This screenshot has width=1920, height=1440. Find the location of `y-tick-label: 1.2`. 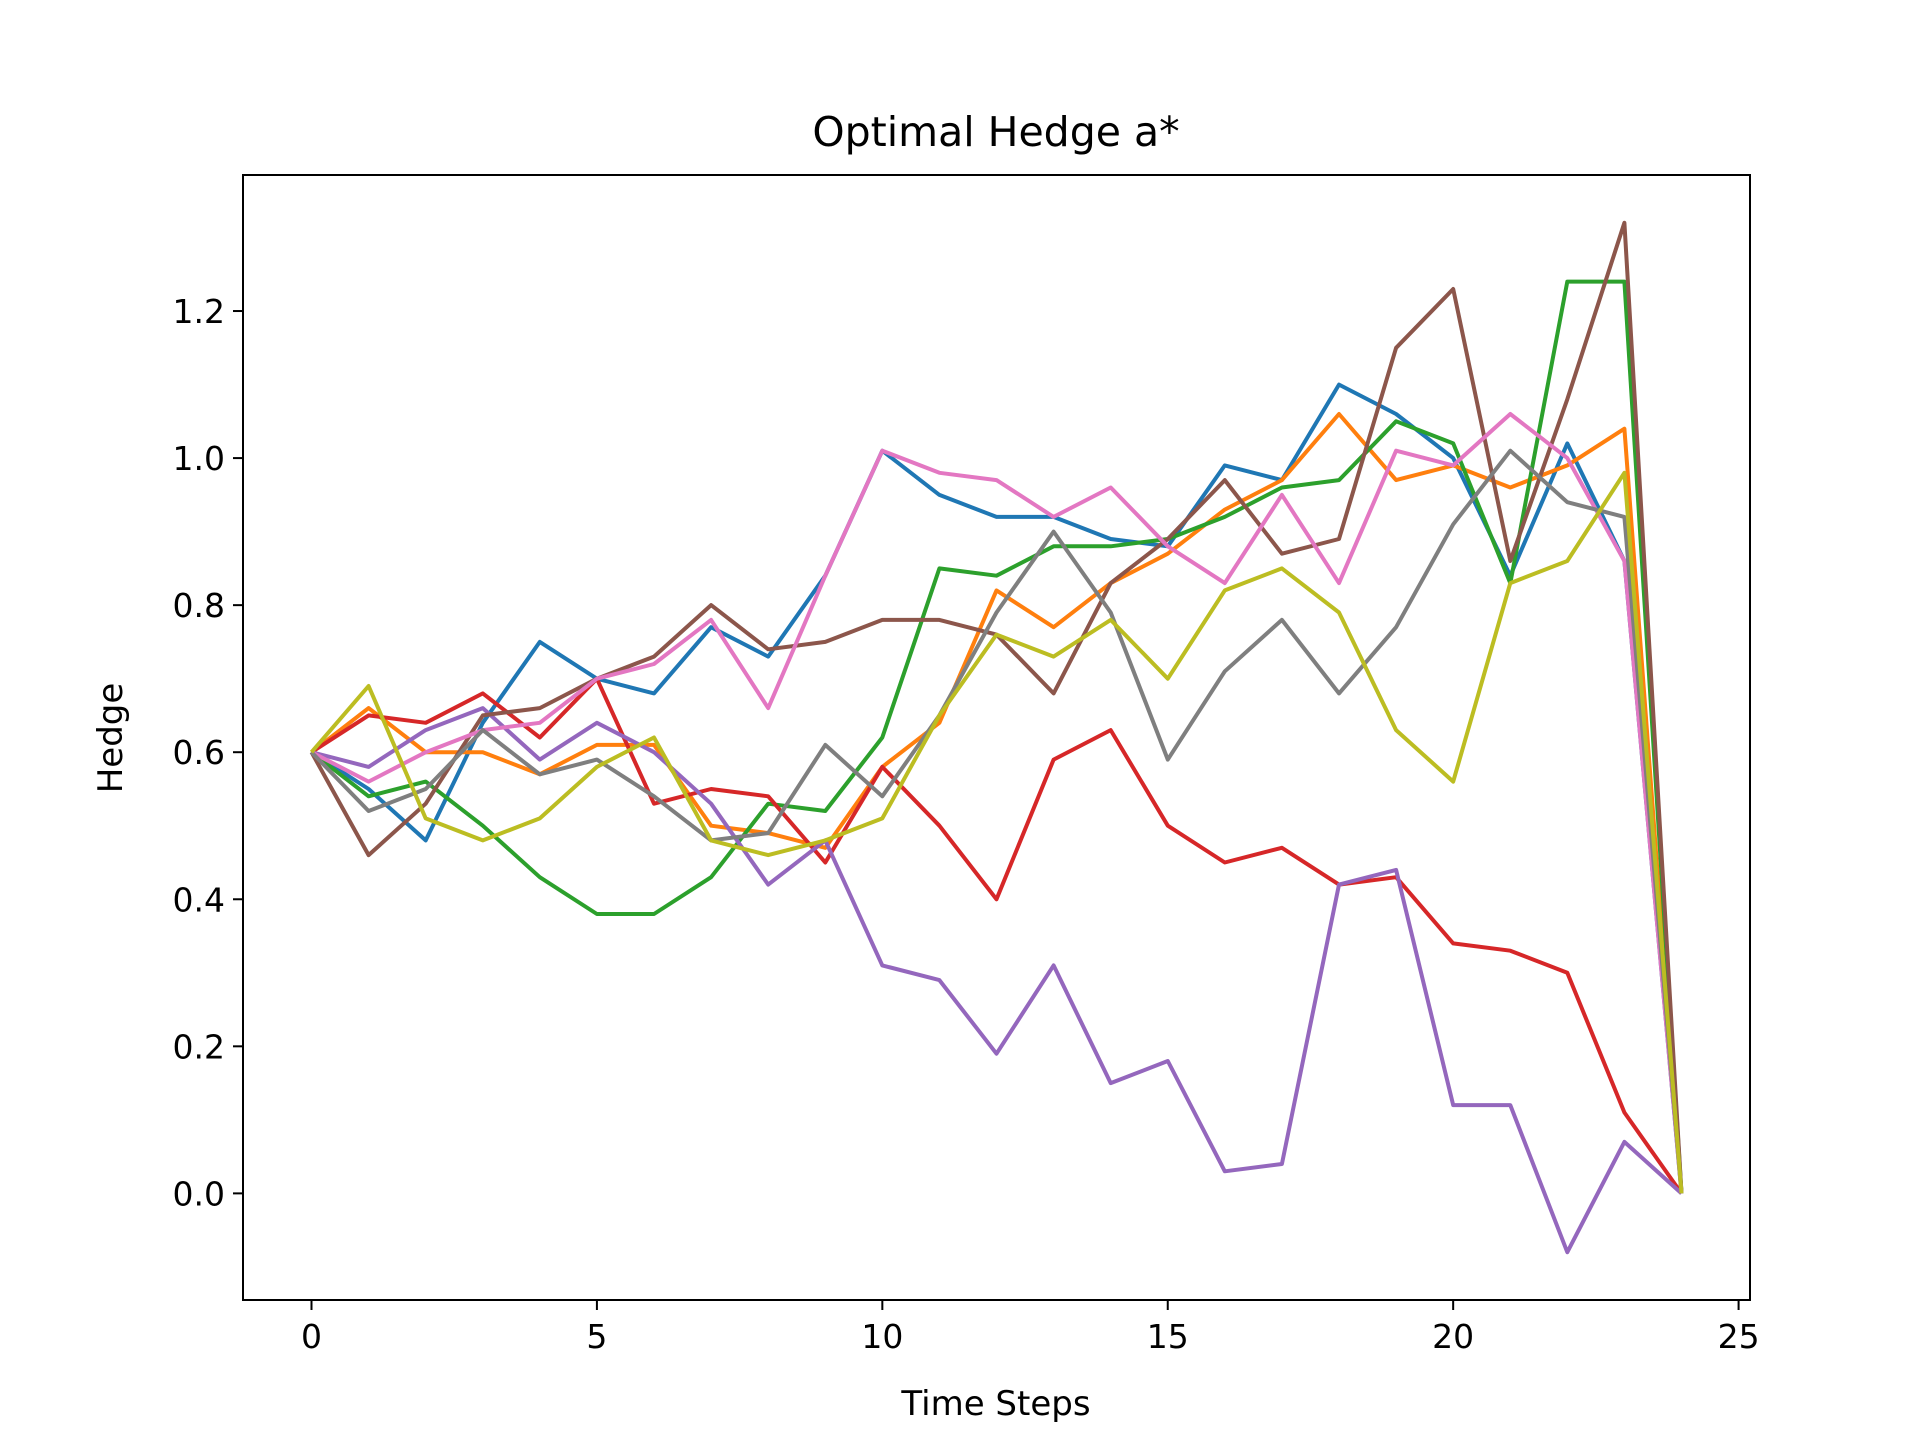

y-tick-label: 1.2 is located at coordinates (199, 311).